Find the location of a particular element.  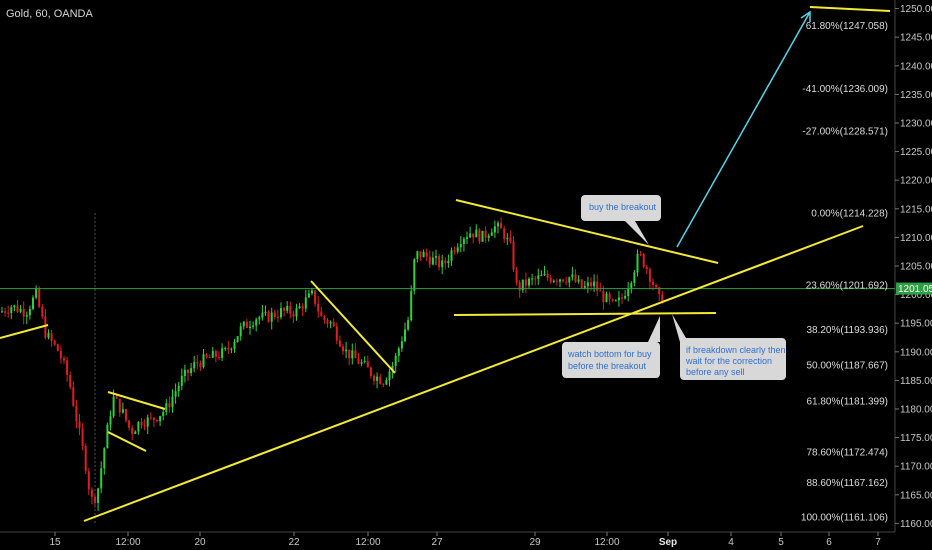

trendline-descending is located at coordinates (353, 327).